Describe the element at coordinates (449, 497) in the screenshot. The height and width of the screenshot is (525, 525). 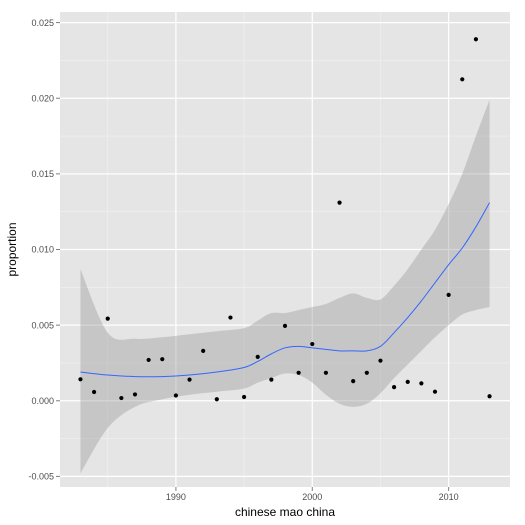
I see `x-tick-label: 2010` at that location.